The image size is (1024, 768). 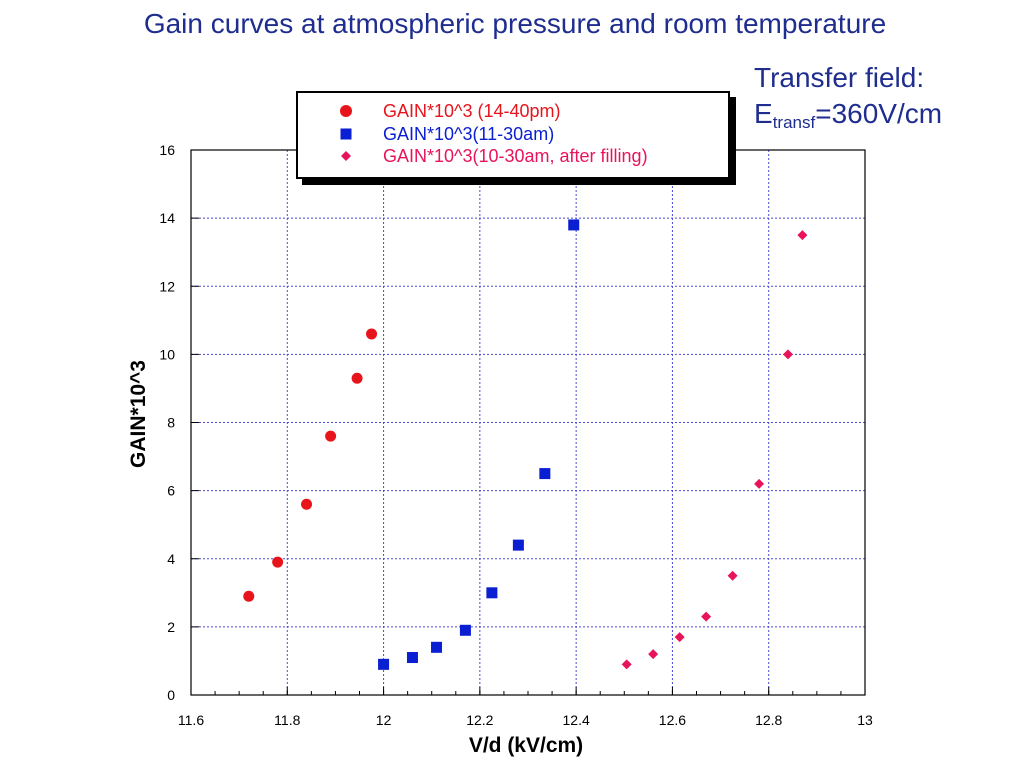 What do you see at coordinates (191, 720) in the screenshot?
I see `x-tick-label: 11.6` at bounding box center [191, 720].